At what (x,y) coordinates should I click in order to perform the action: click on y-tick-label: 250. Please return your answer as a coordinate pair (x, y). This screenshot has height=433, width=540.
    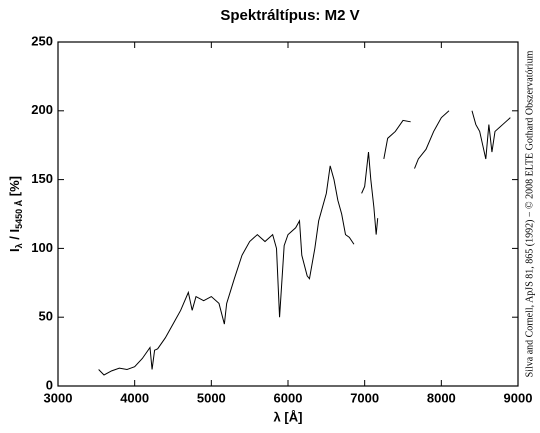
    Looking at the image, I should click on (42, 40).